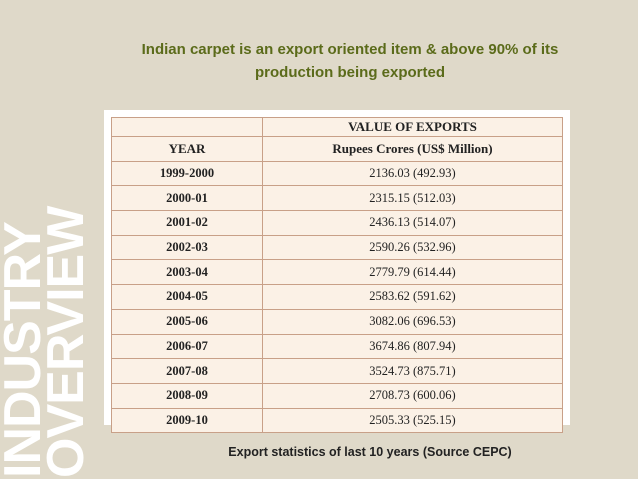 The width and height of the screenshot is (638, 479). Describe the element at coordinates (187, 420) in the screenshot. I see `table-cell-year: 2009-10` at that location.